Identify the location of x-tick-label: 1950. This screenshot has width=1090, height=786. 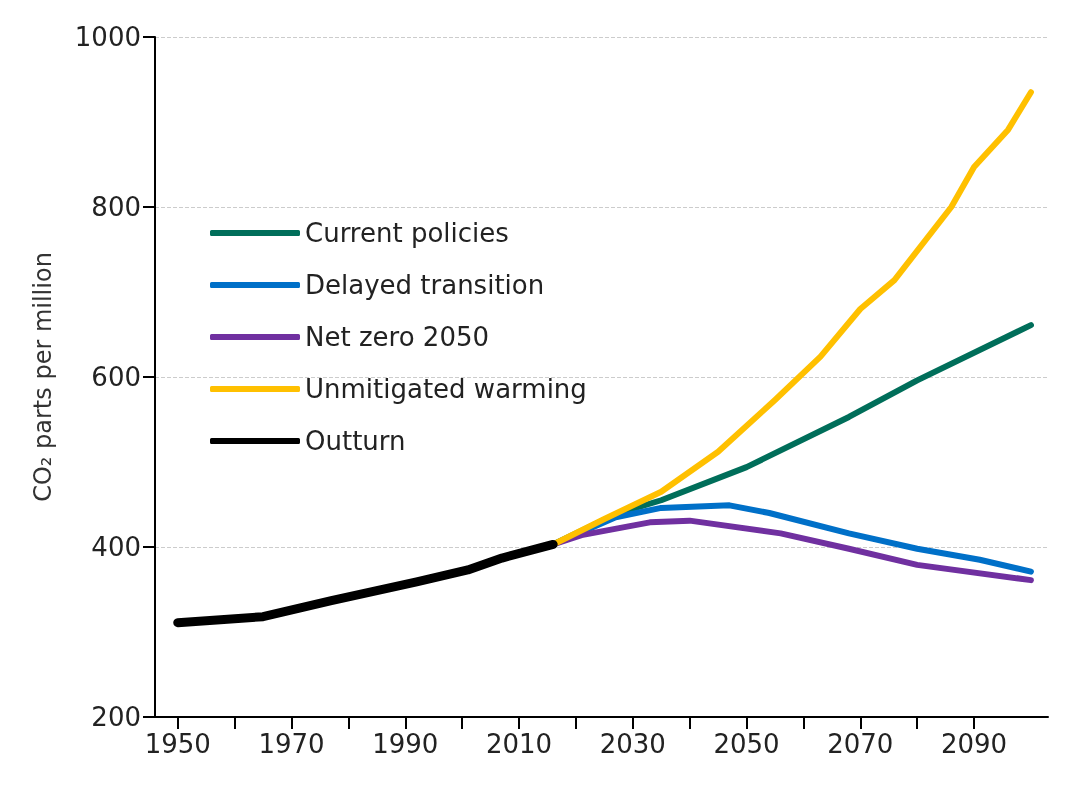
(177, 744).